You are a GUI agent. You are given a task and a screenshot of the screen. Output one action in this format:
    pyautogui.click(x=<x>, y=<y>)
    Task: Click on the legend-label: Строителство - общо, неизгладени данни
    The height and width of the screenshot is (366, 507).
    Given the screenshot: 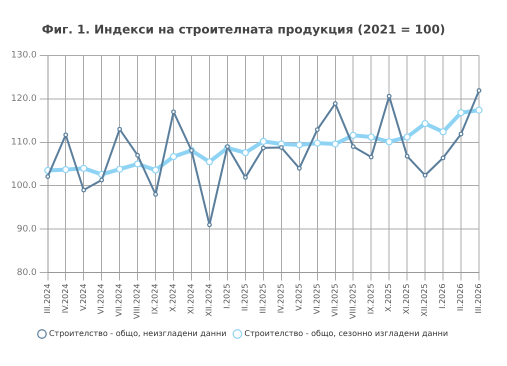 What is the action you would take?
    pyautogui.click(x=137, y=333)
    